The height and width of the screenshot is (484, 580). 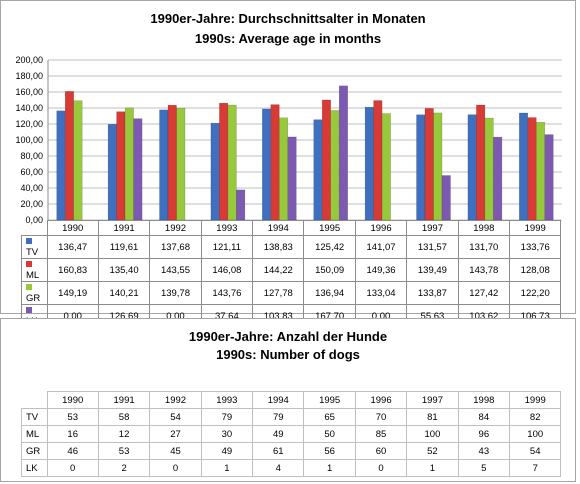 What do you see at coordinates (288, 336) in the screenshot?
I see `dogs-chart-title-de: 1990er-Jahre: Anzahl der Hunde` at bounding box center [288, 336].